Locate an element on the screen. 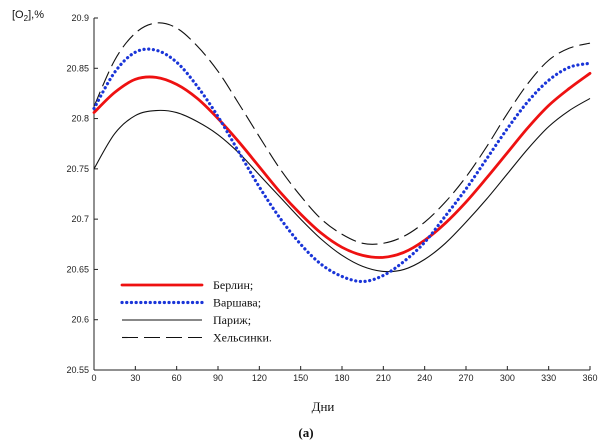 The height and width of the screenshot is (446, 599). y-tick-label: 20.65 is located at coordinates (77, 269).